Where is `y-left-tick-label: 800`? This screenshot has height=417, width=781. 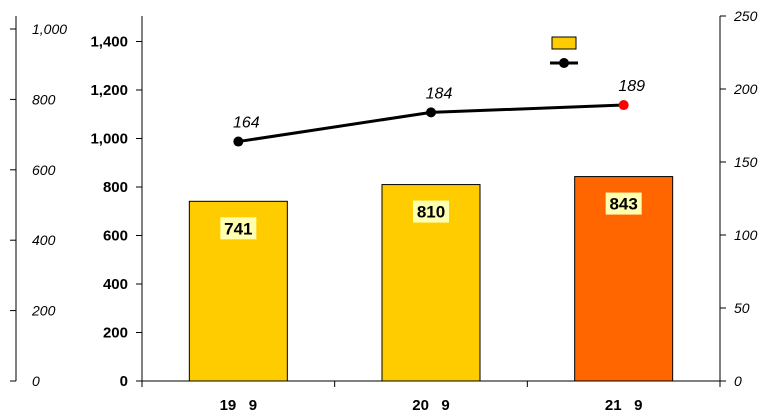 y-left-tick-label: 800 is located at coordinates (115, 187).